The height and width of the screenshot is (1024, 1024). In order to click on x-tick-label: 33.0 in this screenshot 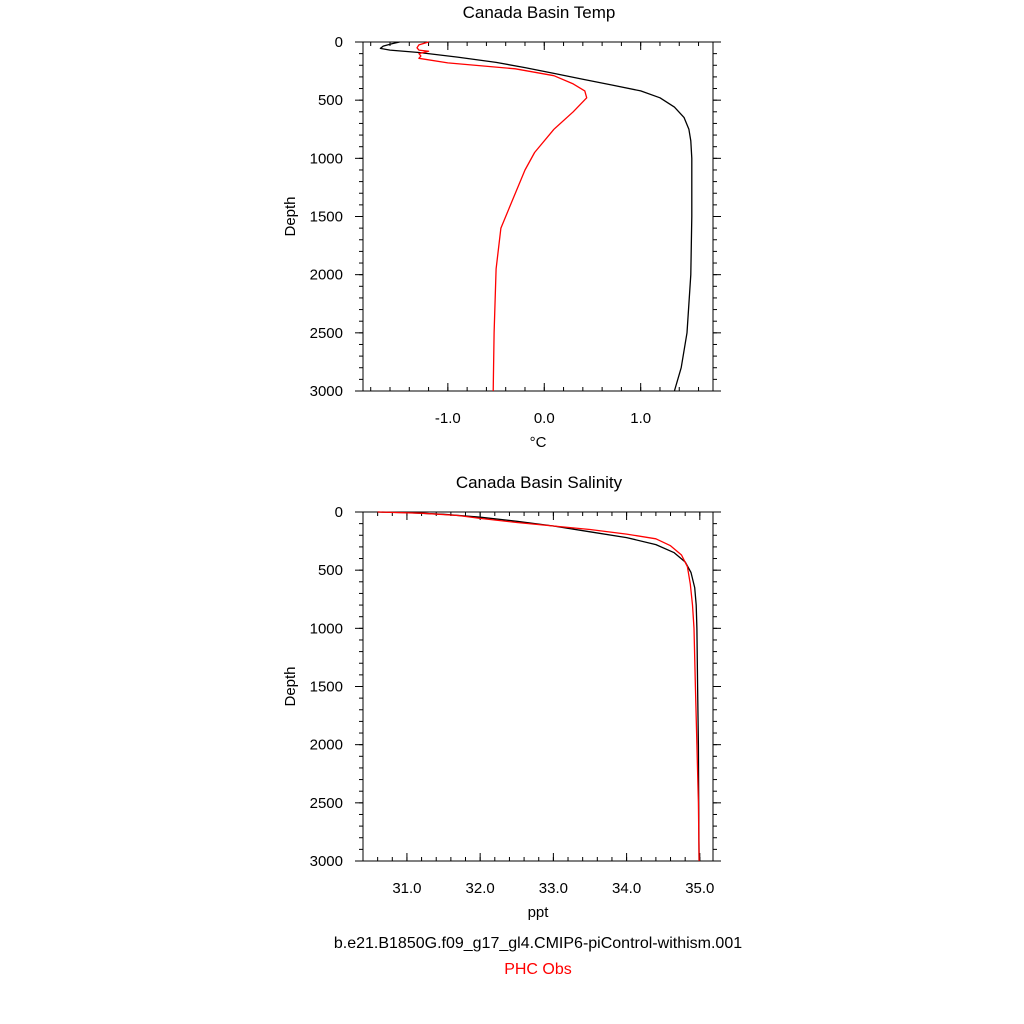, I will do `click(553, 888)`.